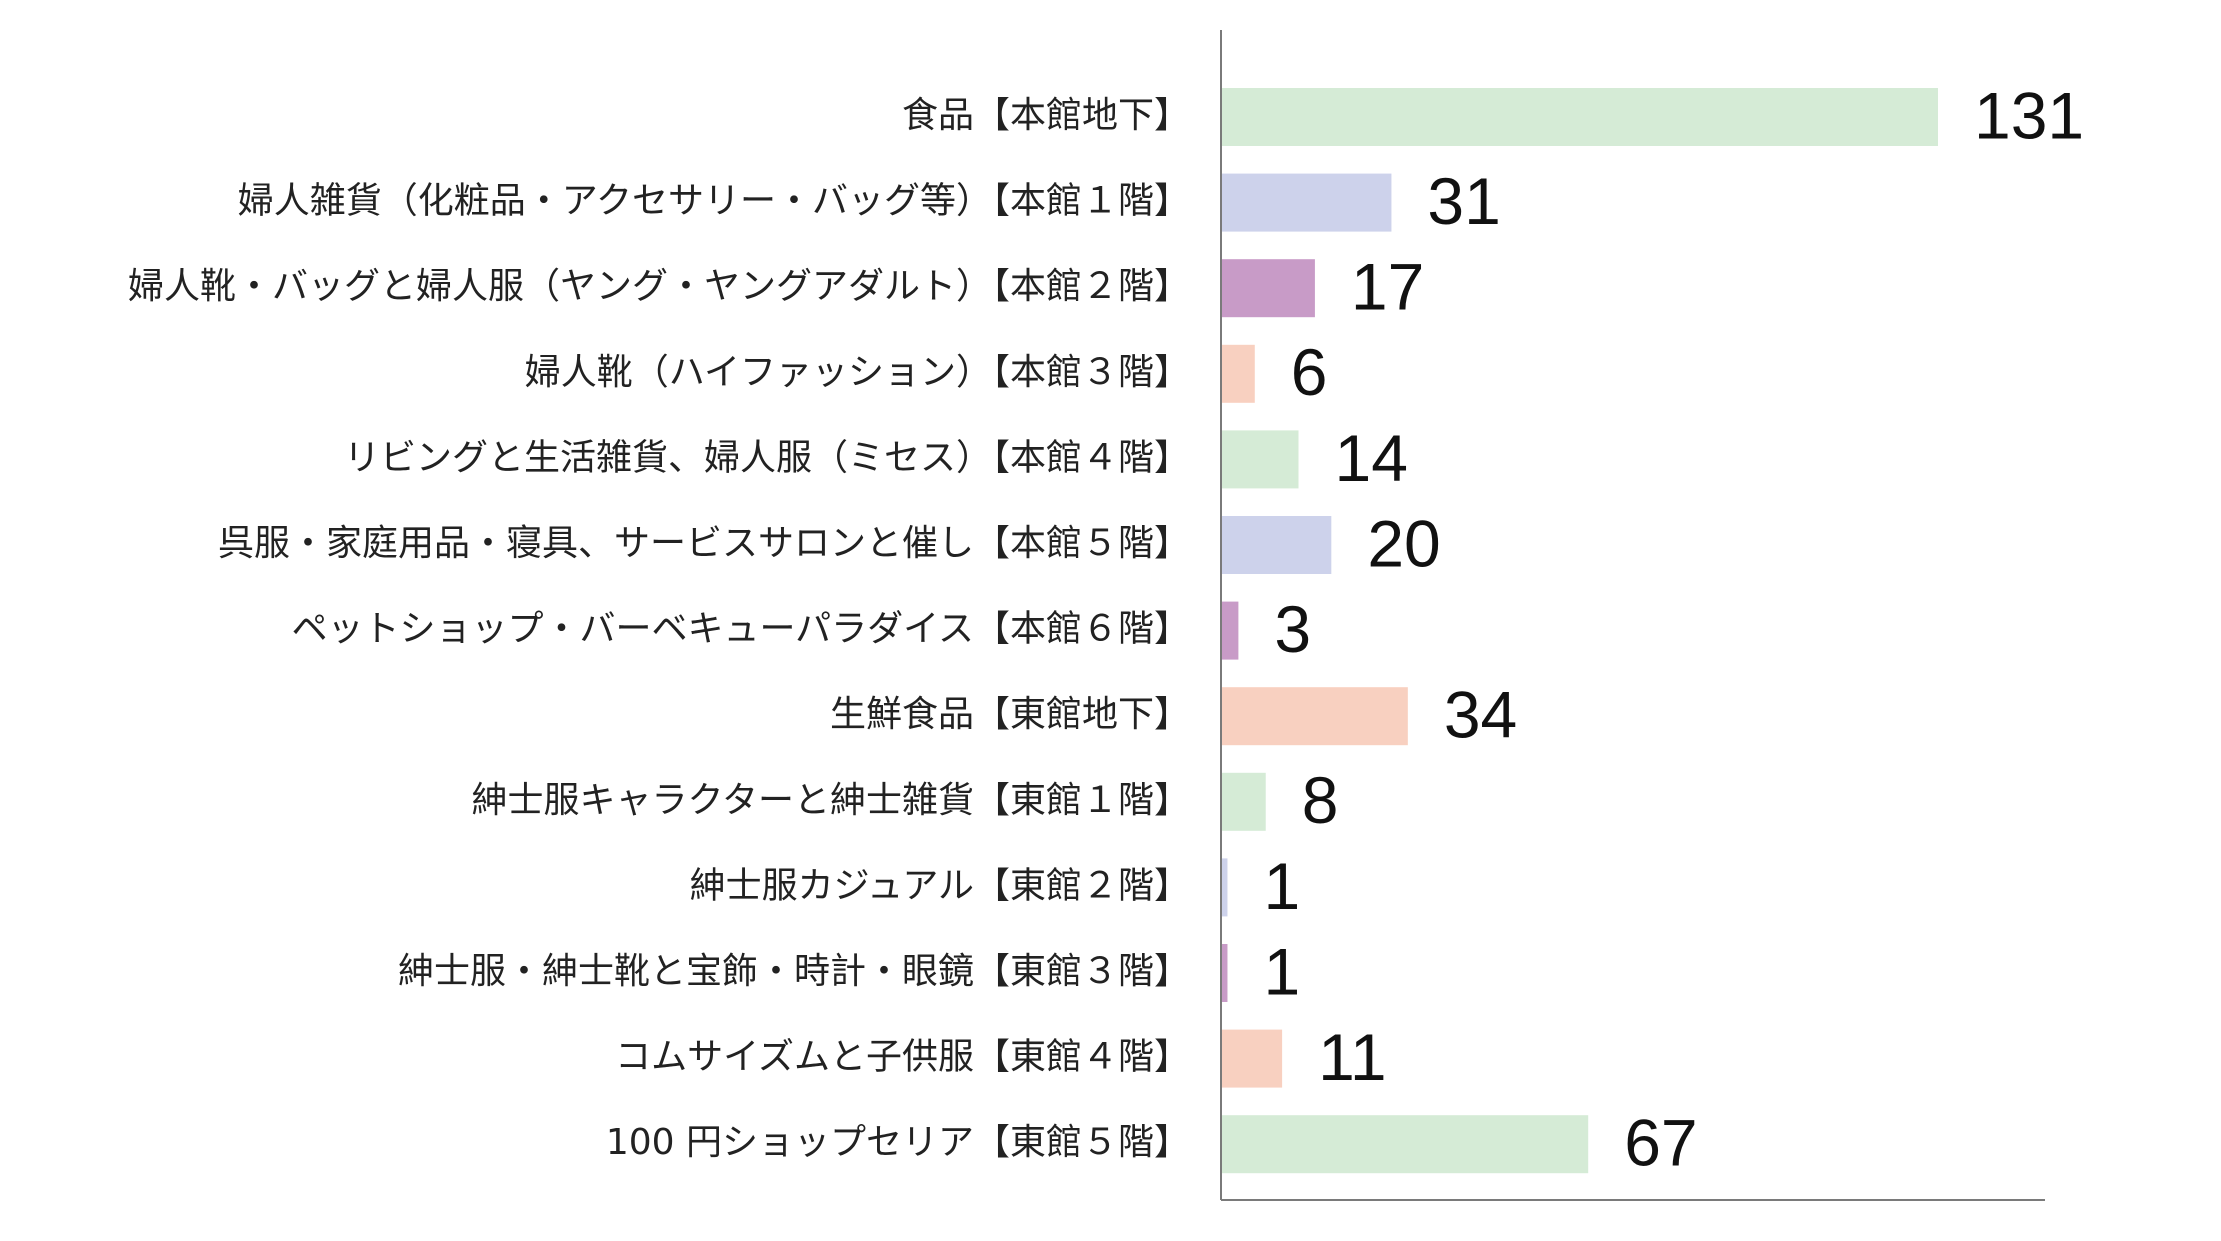  Describe the element at coordinates (1292, 629) in the screenshot. I see `value-label-6: 3` at that location.